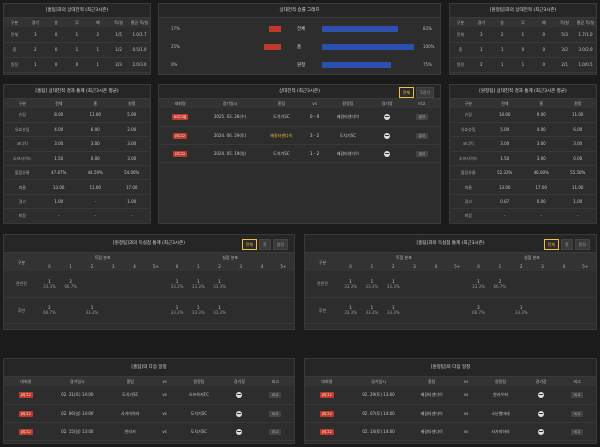  I want to click on match-date: 02. 07(토) 14:00, so click(378, 413).